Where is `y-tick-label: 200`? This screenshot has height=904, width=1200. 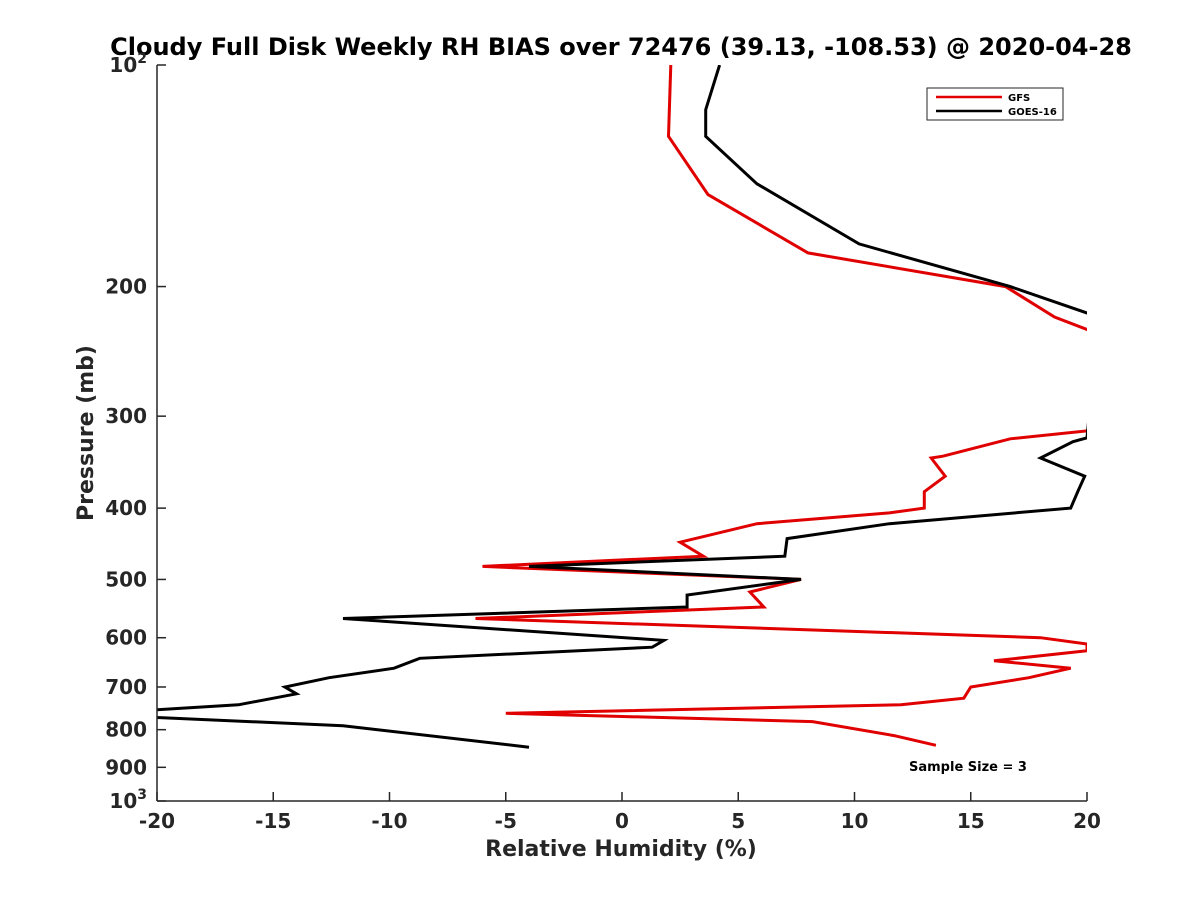 y-tick-label: 200 is located at coordinates (126, 287).